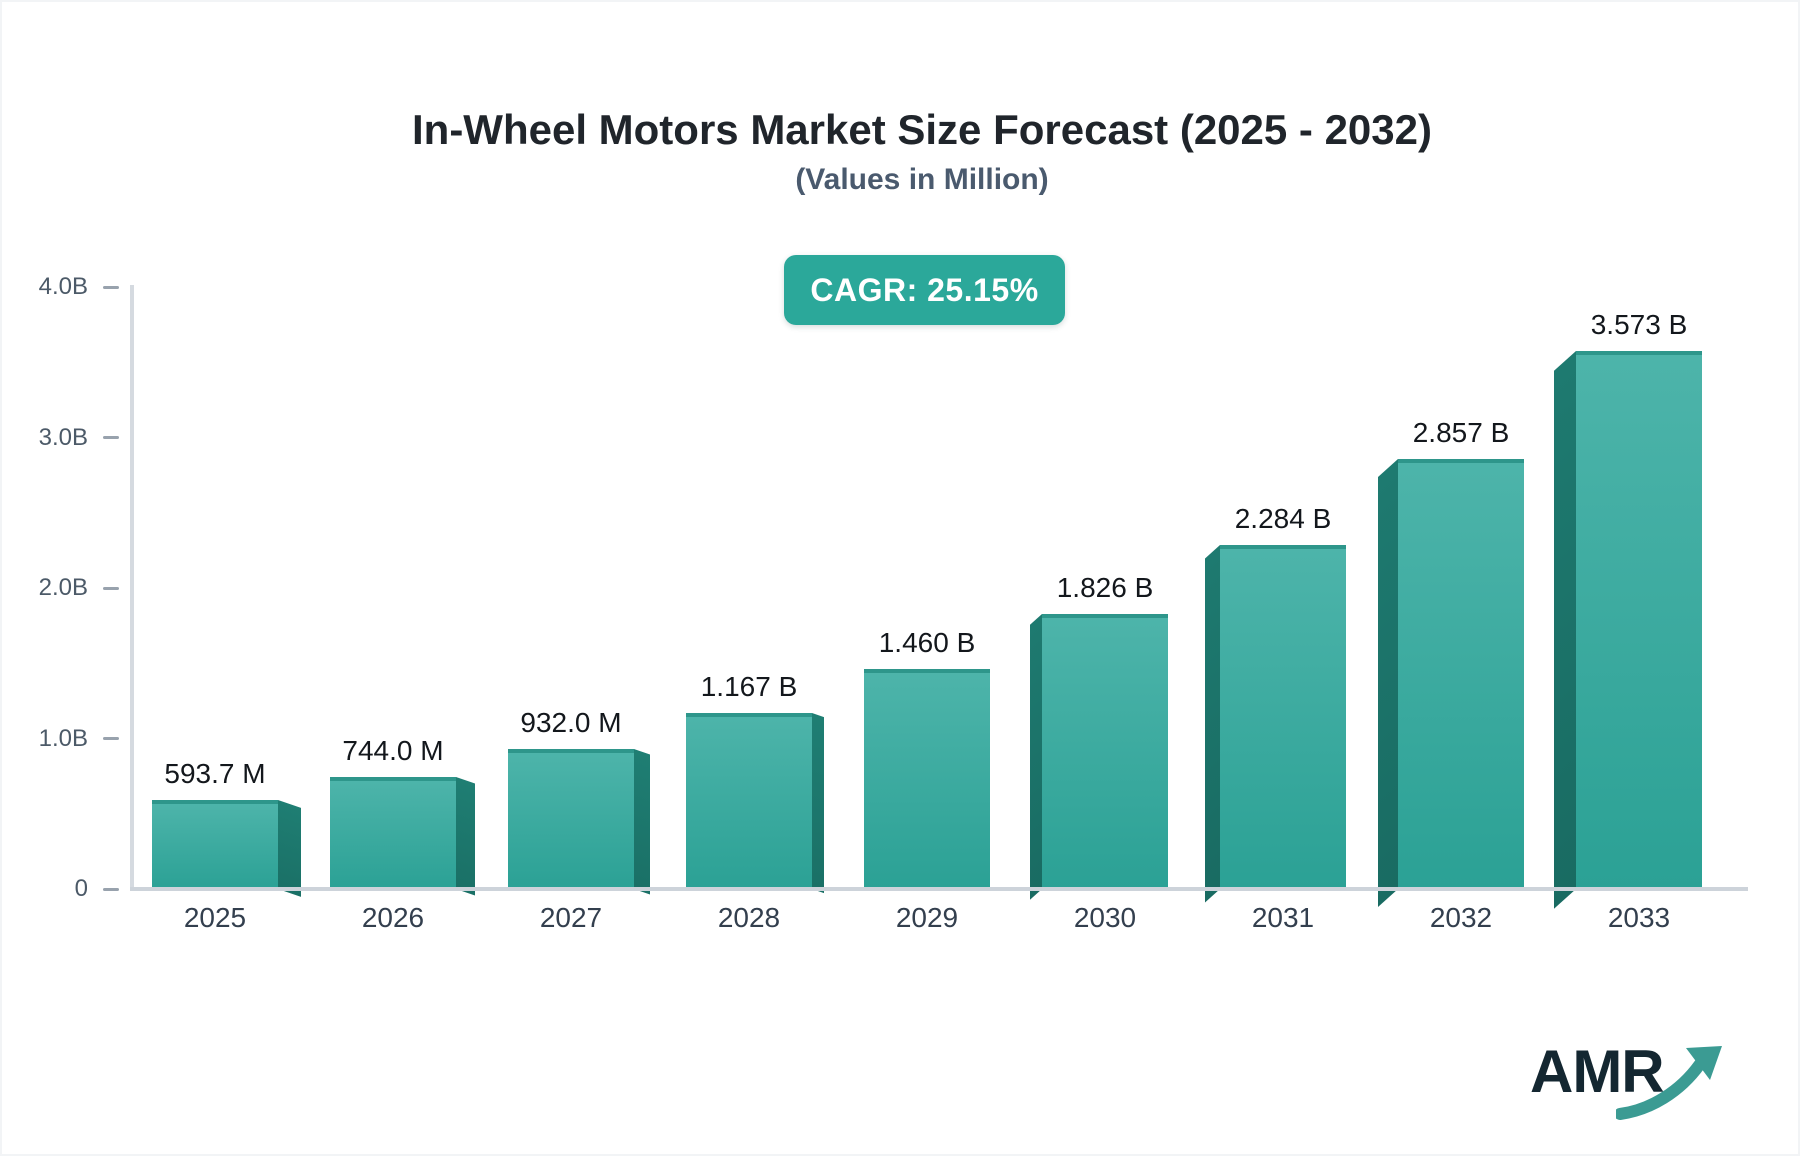 Image resolution: width=1800 pixels, height=1156 pixels. I want to click on x-category-label: 2033, so click(1639, 917).